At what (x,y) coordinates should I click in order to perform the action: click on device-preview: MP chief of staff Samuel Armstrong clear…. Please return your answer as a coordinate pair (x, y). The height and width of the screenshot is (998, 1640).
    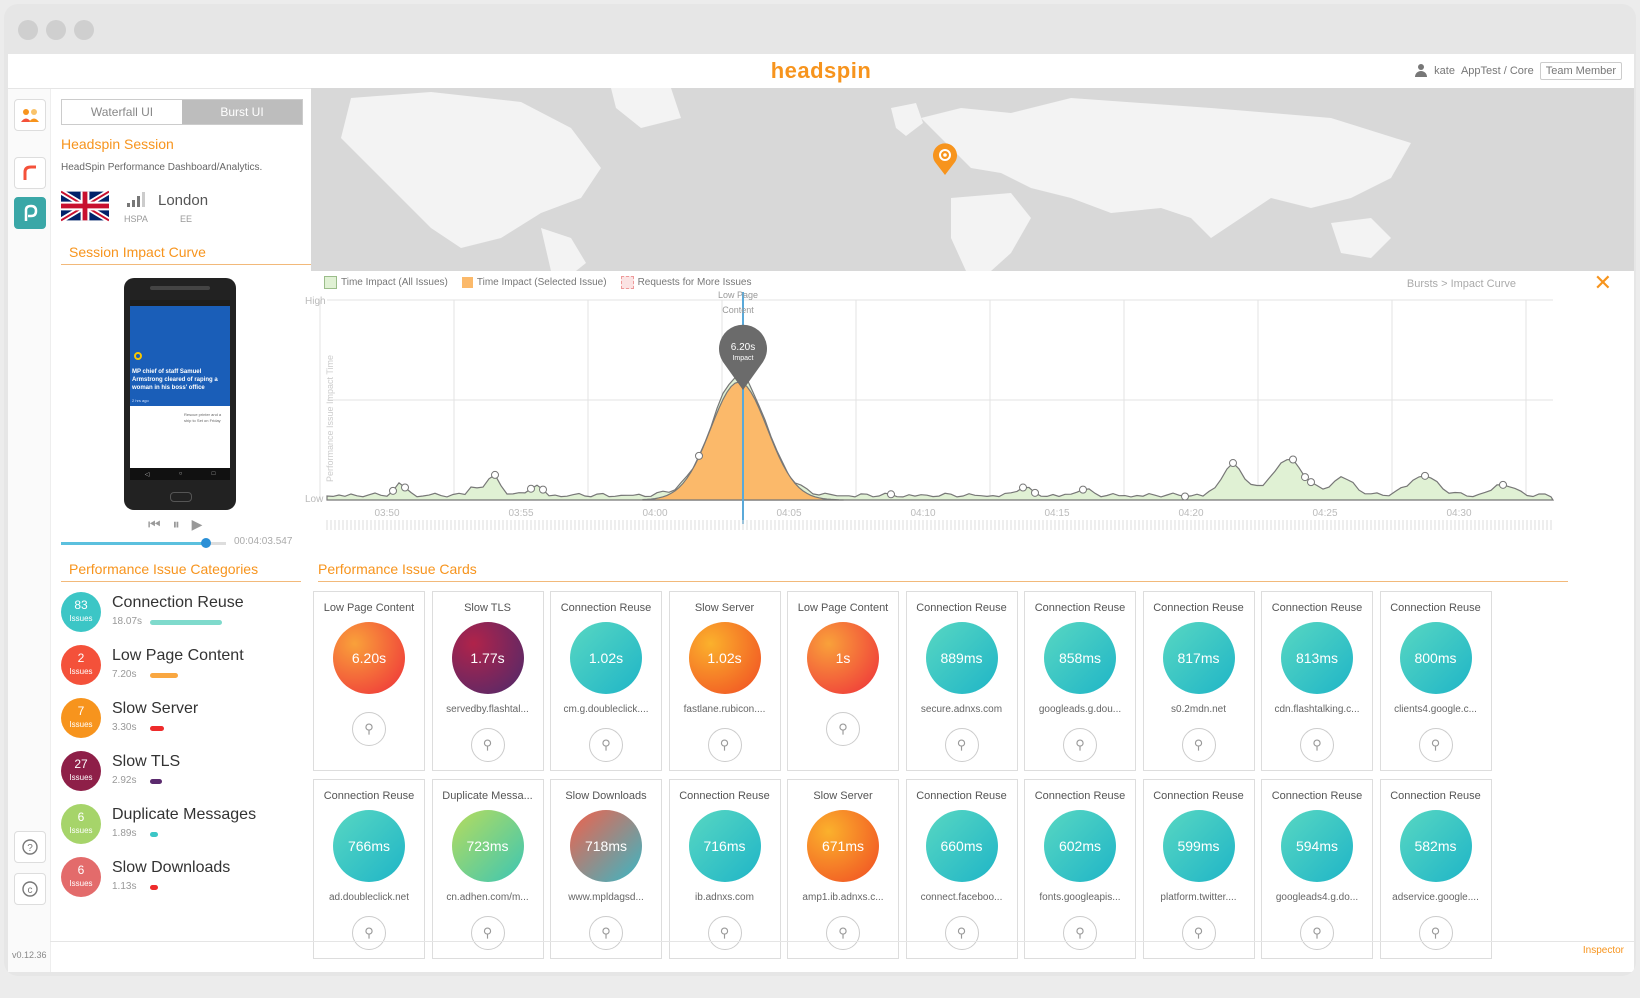
    Looking at the image, I should click on (180, 394).